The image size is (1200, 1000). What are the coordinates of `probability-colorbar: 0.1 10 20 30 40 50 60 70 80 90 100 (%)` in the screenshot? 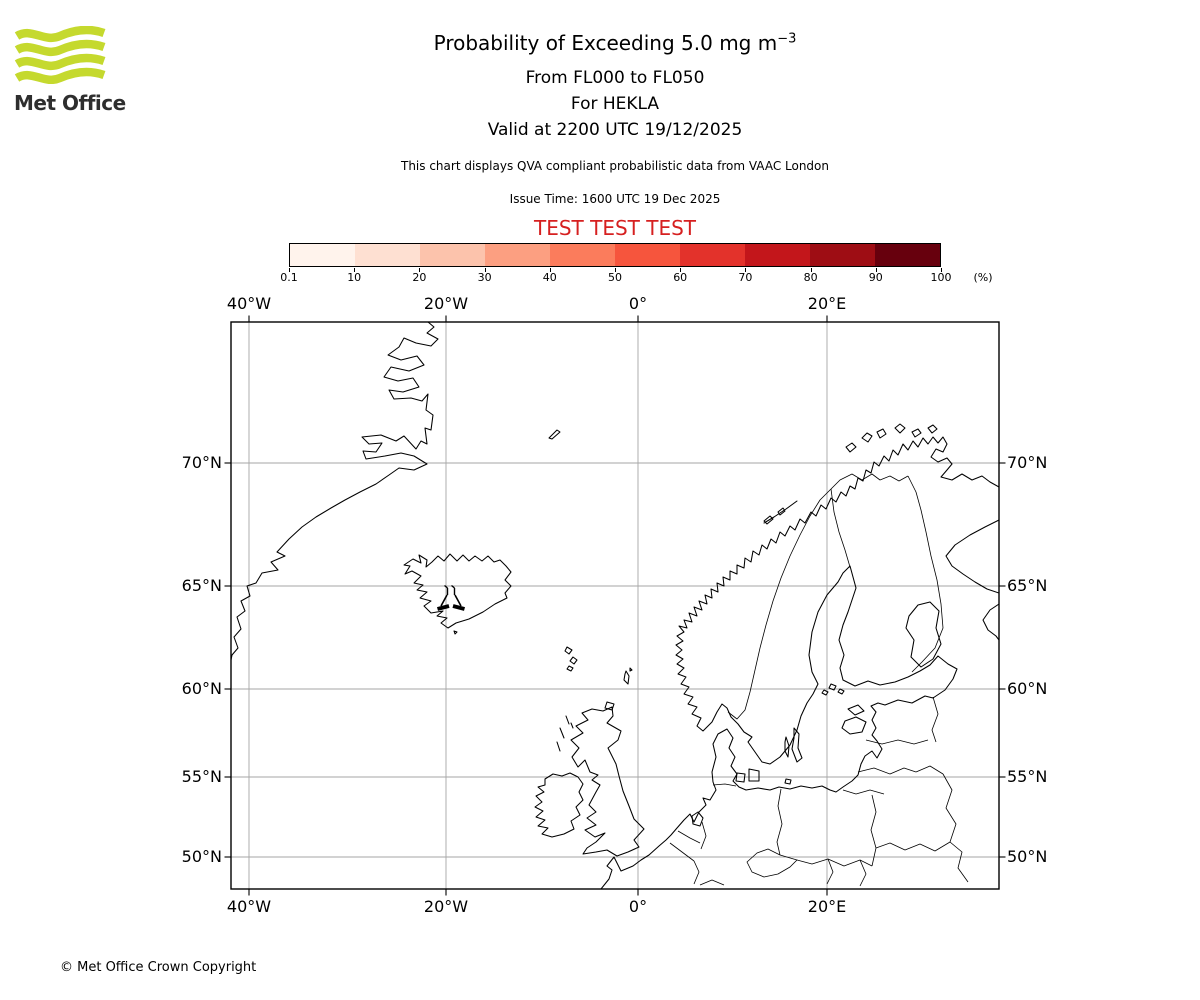 It's located at (636, 263).